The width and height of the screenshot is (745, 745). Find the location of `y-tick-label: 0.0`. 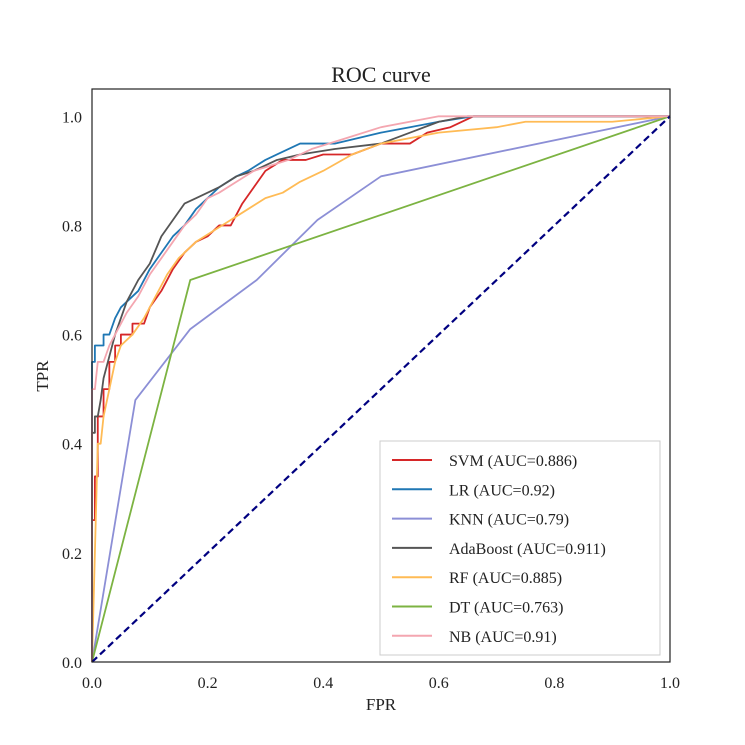

y-tick-label: 0.0 is located at coordinates (72, 663).